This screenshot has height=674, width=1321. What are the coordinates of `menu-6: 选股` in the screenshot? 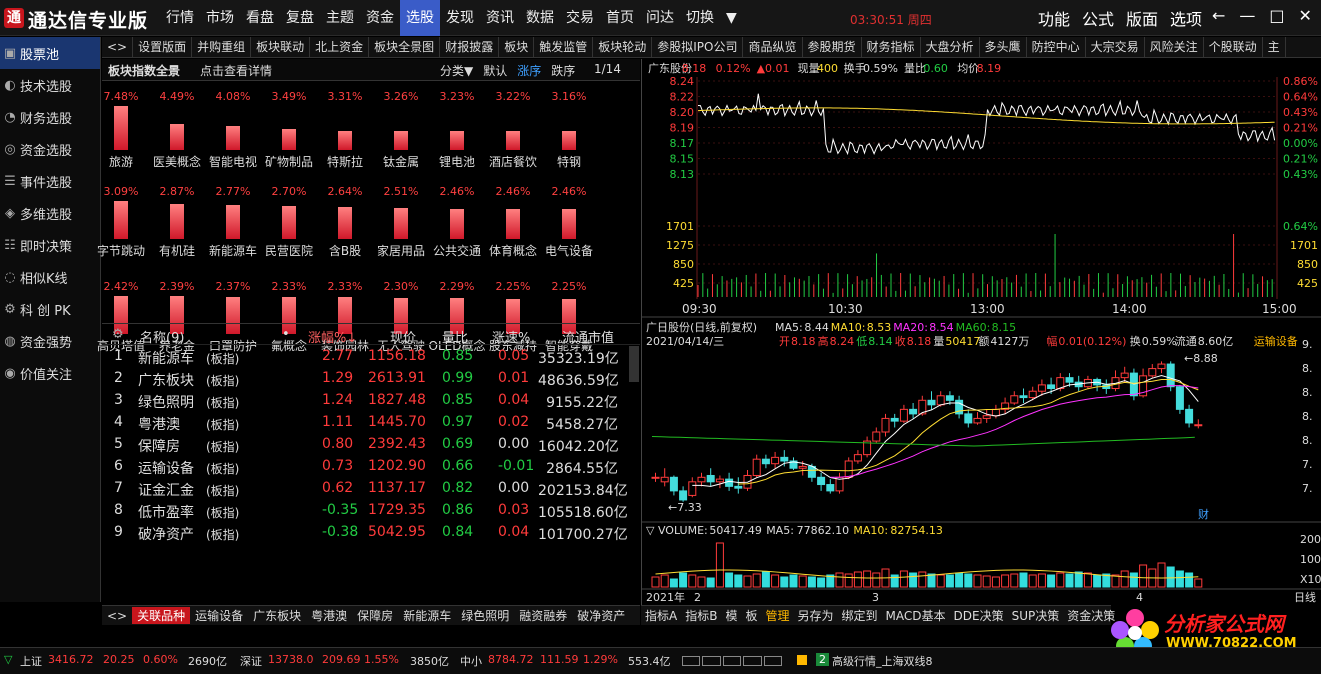 It's located at (420, 18).